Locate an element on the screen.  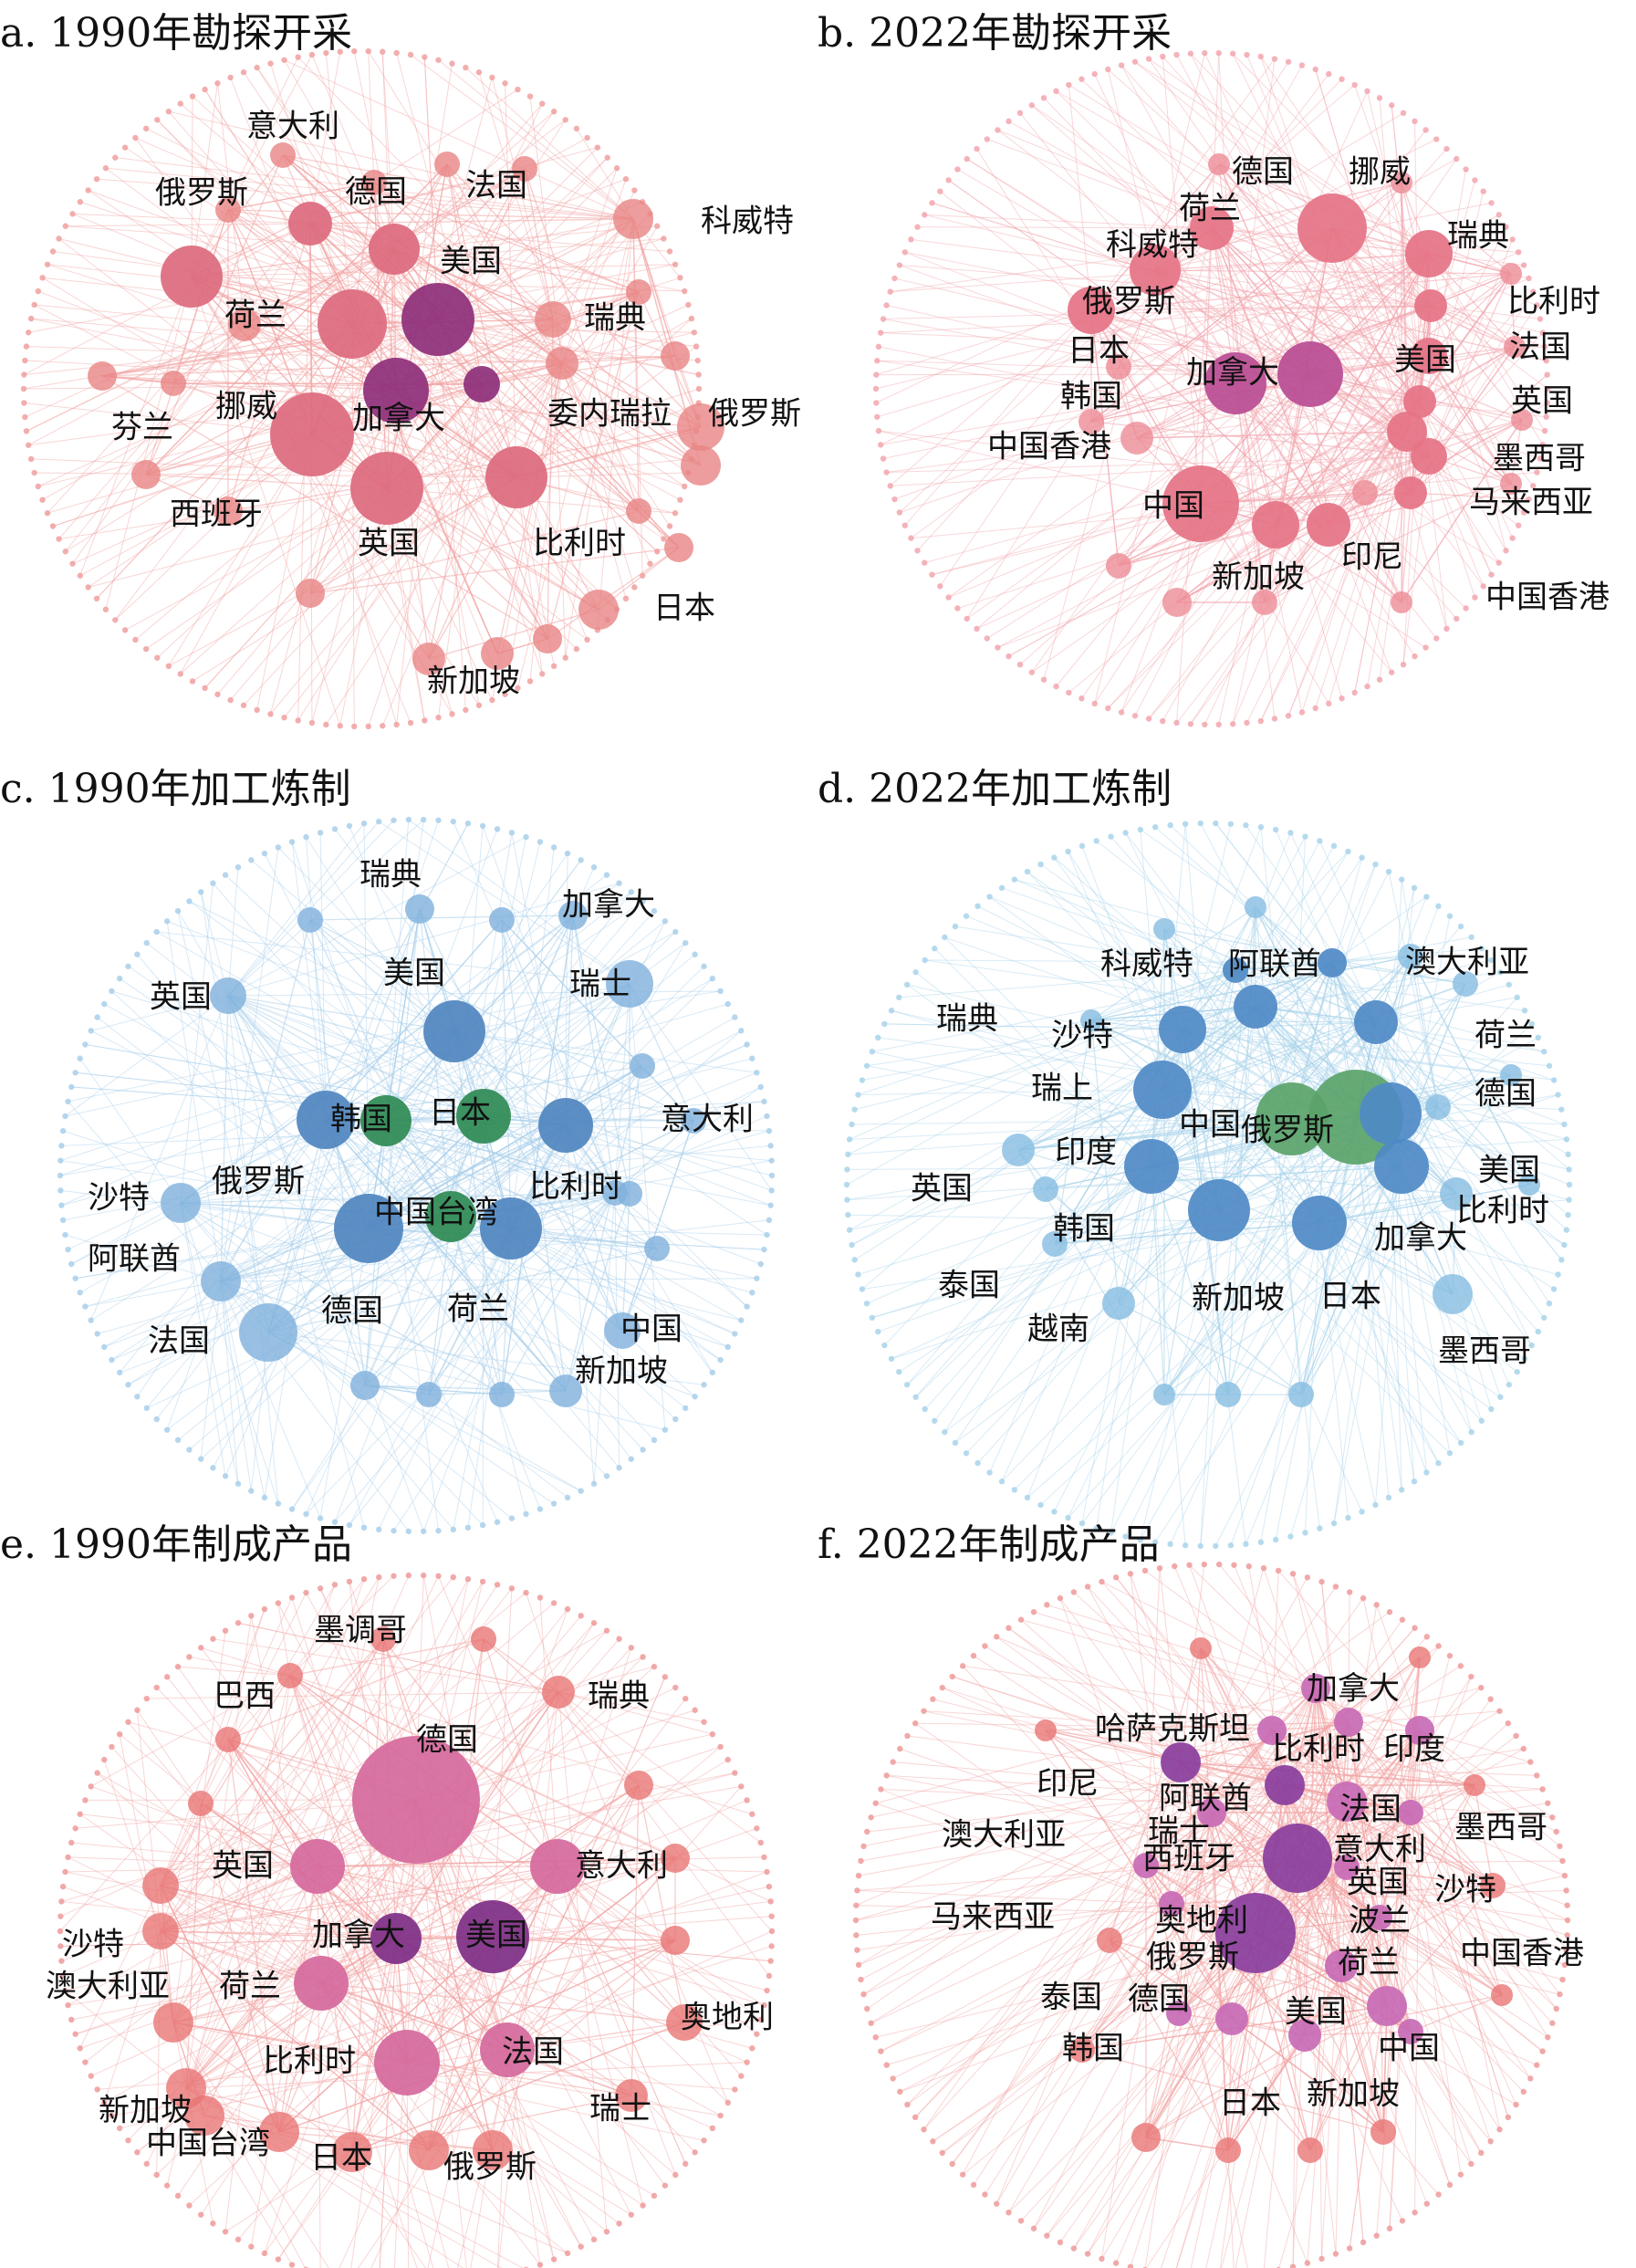
country-label: 瑞典 is located at coordinates (615, 318).